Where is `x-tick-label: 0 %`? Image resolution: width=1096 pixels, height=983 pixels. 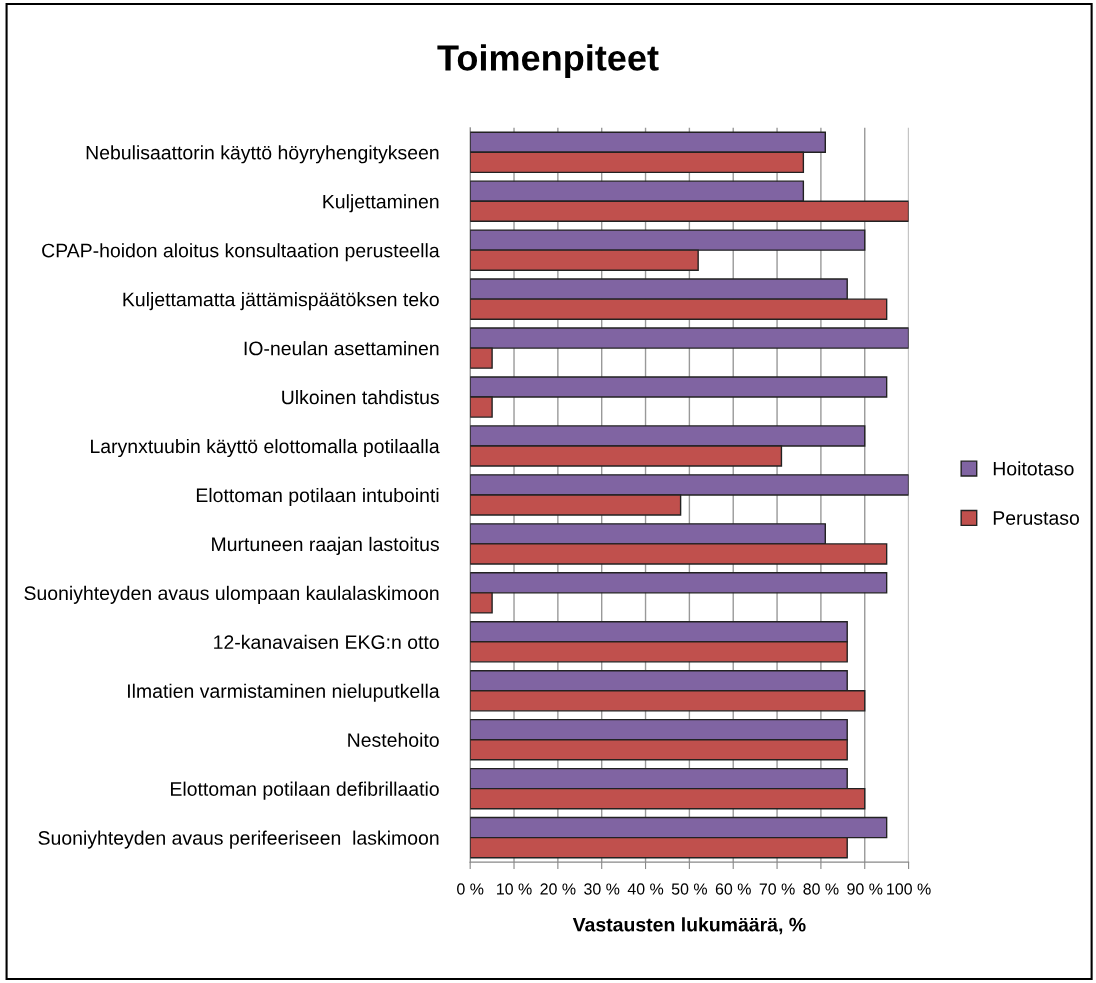
x-tick-label: 0 % is located at coordinates (470, 889).